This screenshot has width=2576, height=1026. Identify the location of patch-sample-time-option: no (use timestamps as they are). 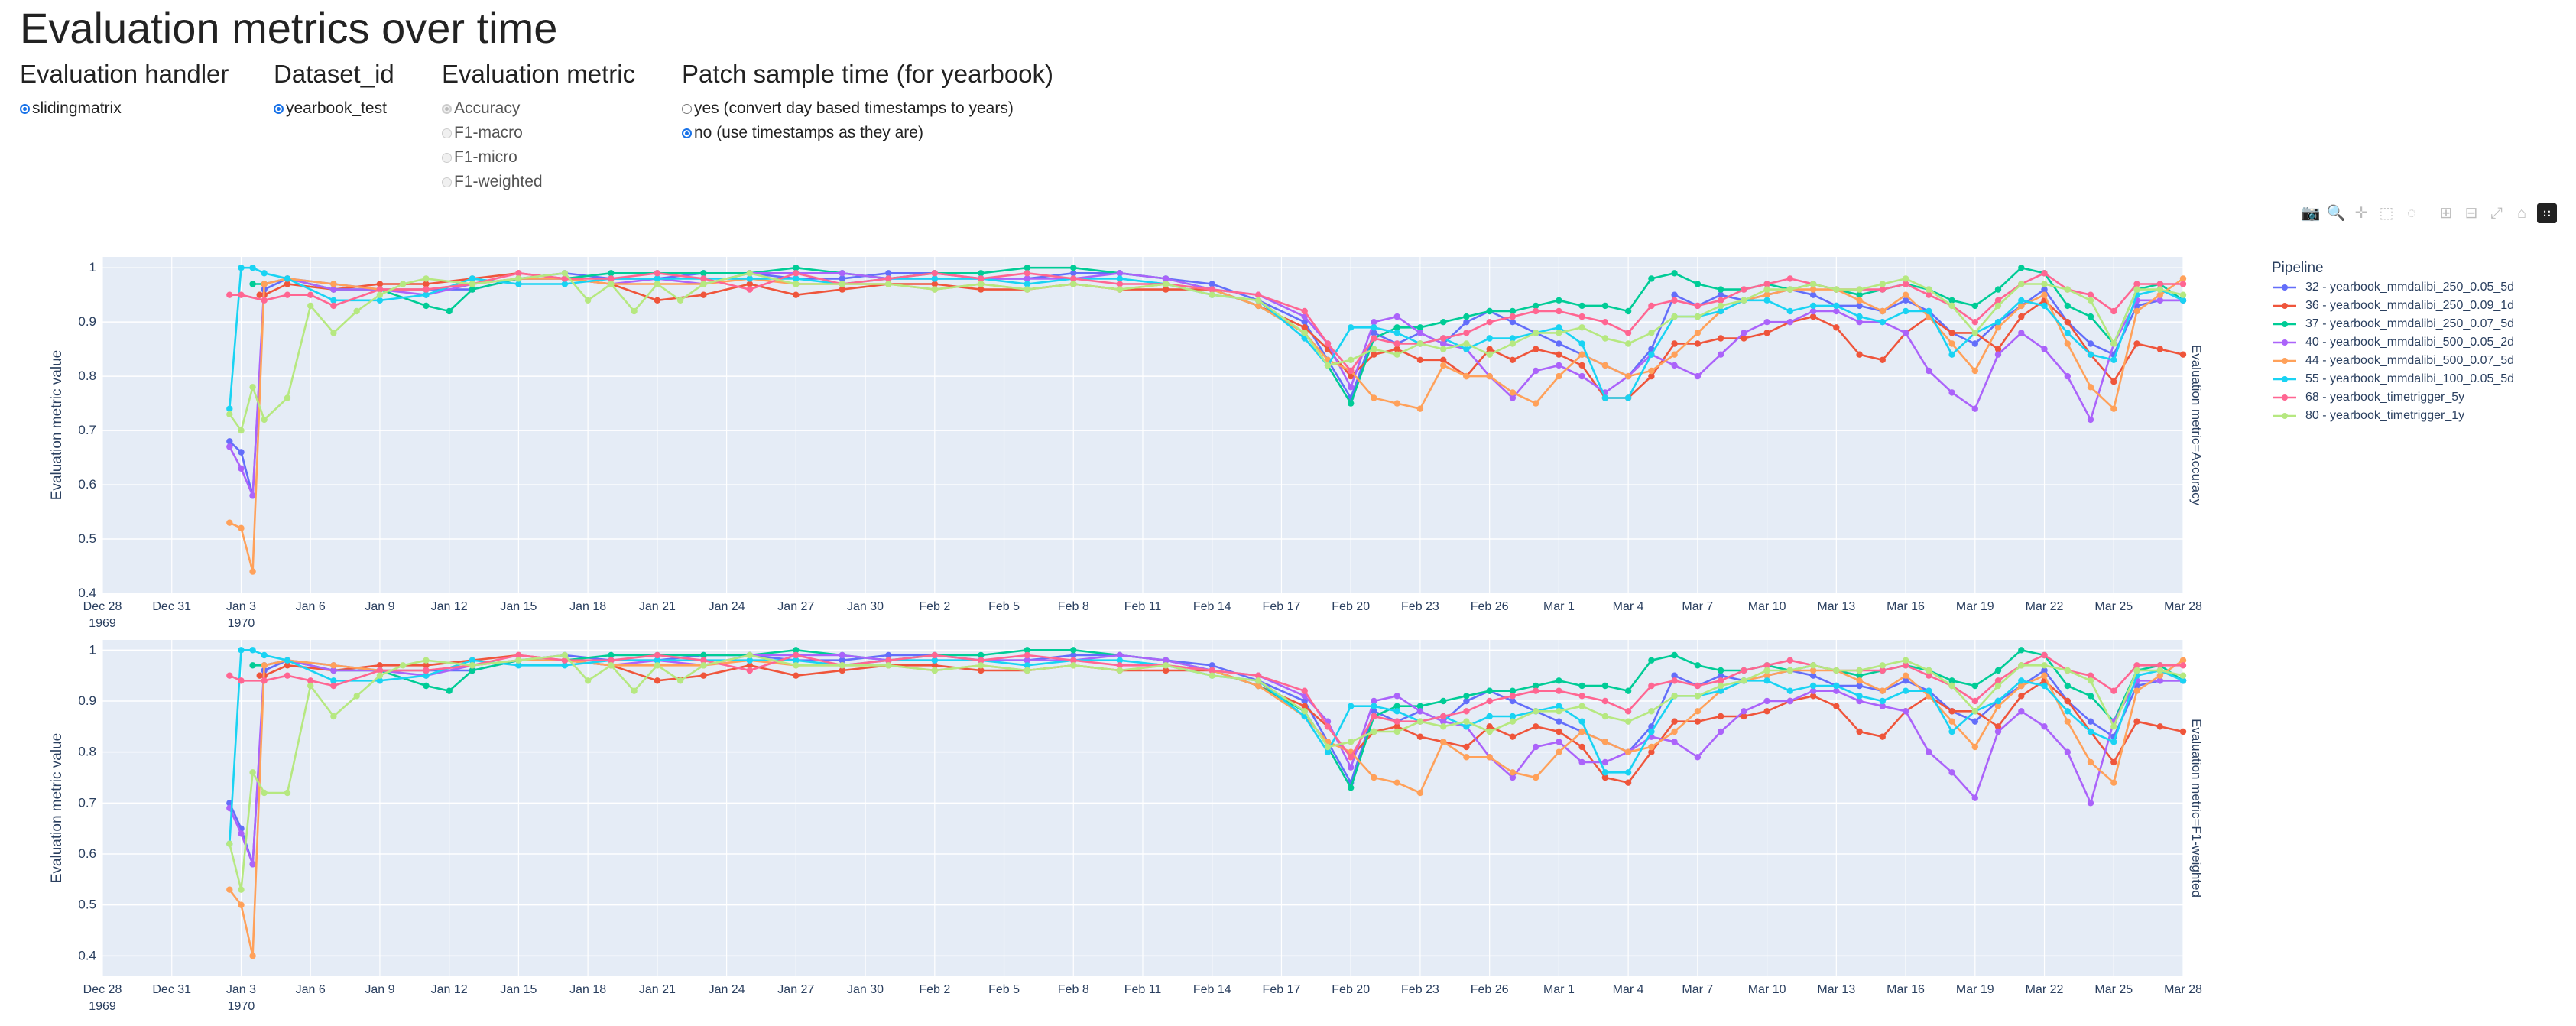
(867, 133).